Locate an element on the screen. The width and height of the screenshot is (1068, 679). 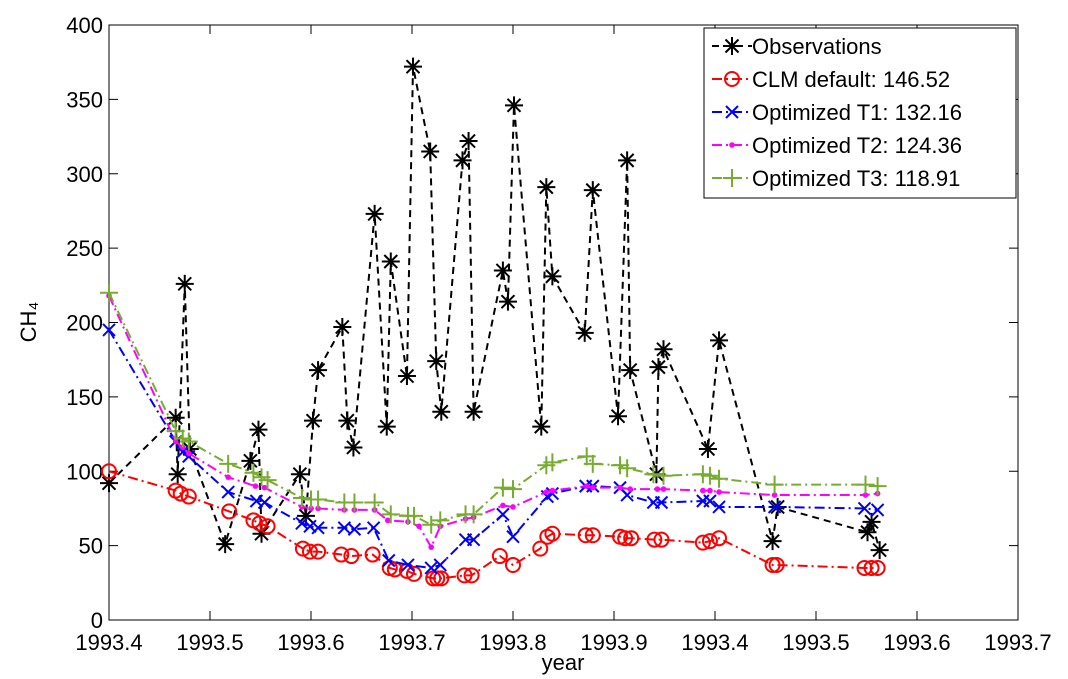
y-tick-label: 350 is located at coordinates (84, 99).